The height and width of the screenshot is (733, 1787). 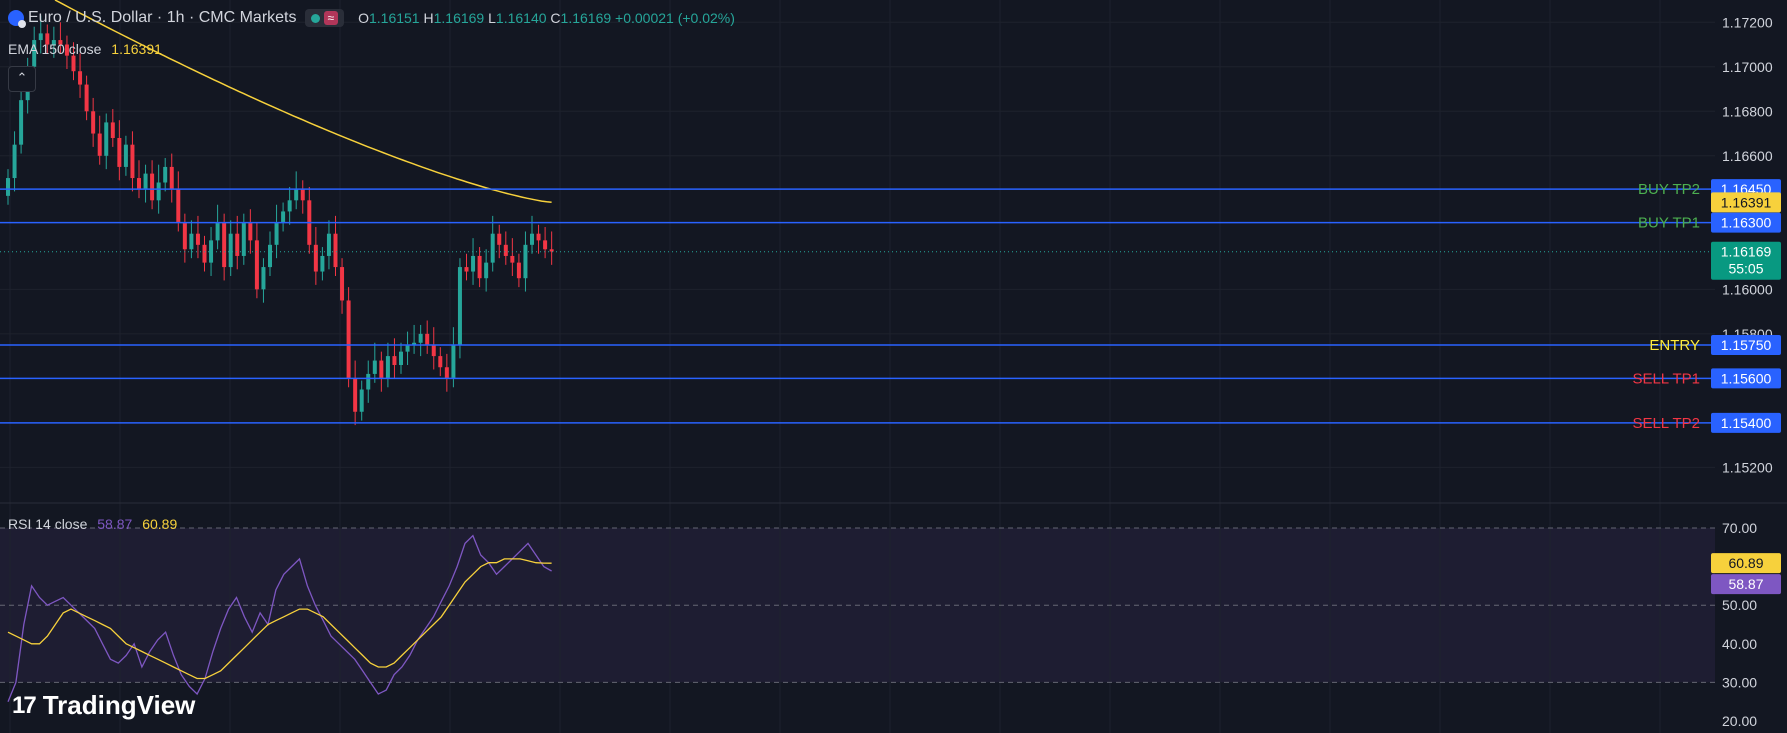 I want to click on rsi-box, so click(x=1746, y=584).